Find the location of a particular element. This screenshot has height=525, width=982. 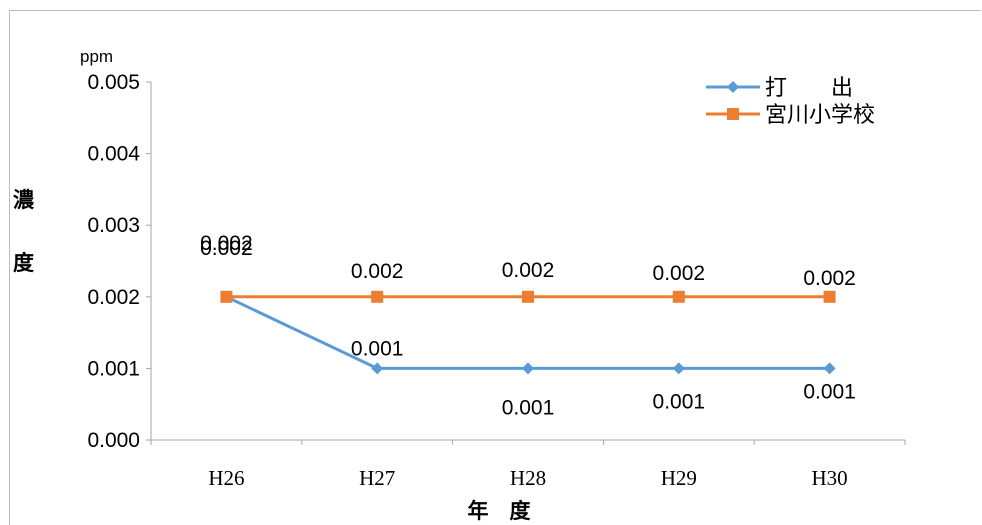

x-tick-label: H28 is located at coordinates (528, 478).